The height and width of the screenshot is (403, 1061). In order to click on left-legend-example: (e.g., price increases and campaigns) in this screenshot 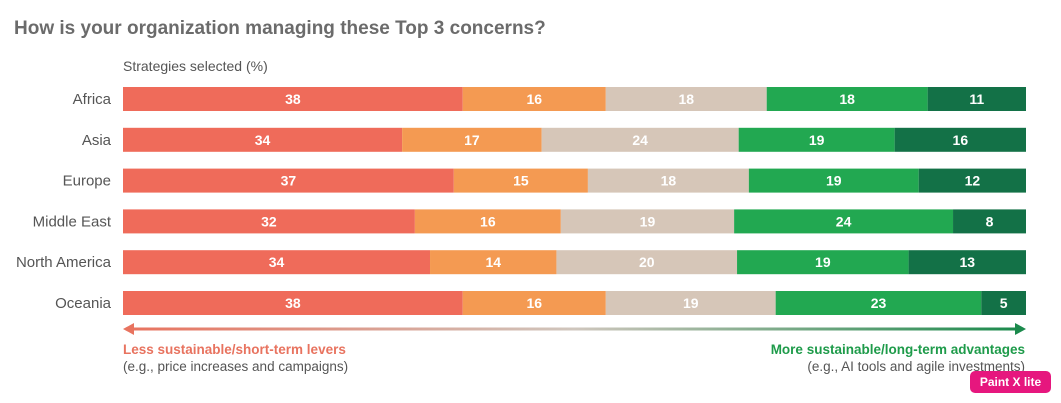, I will do `click(236, 366)`.